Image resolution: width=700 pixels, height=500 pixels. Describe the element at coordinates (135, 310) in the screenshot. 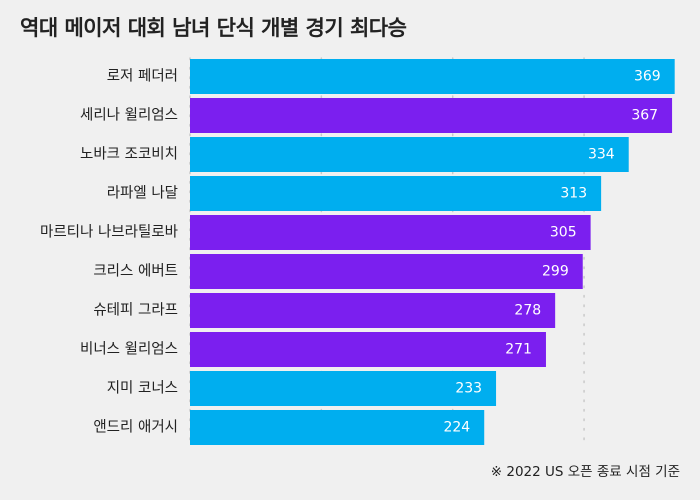

I see `category-label: 슈테피 그라프` at that location.